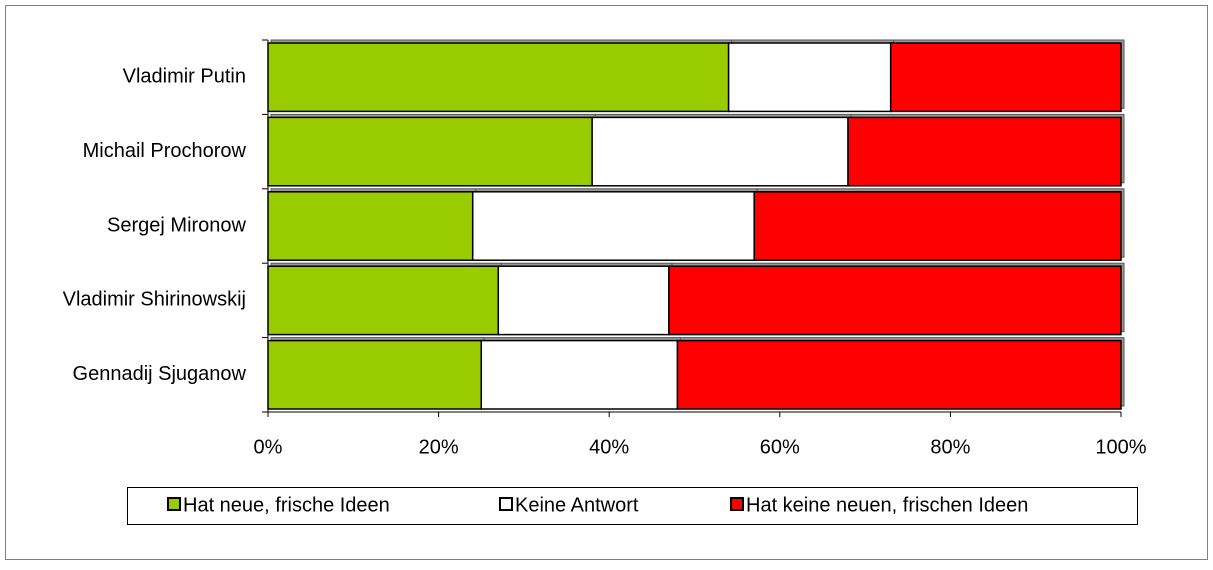 The width and height of the screenshot is (1213, 570). I want to click on x-tick-label: 80%, so click(950, 447).